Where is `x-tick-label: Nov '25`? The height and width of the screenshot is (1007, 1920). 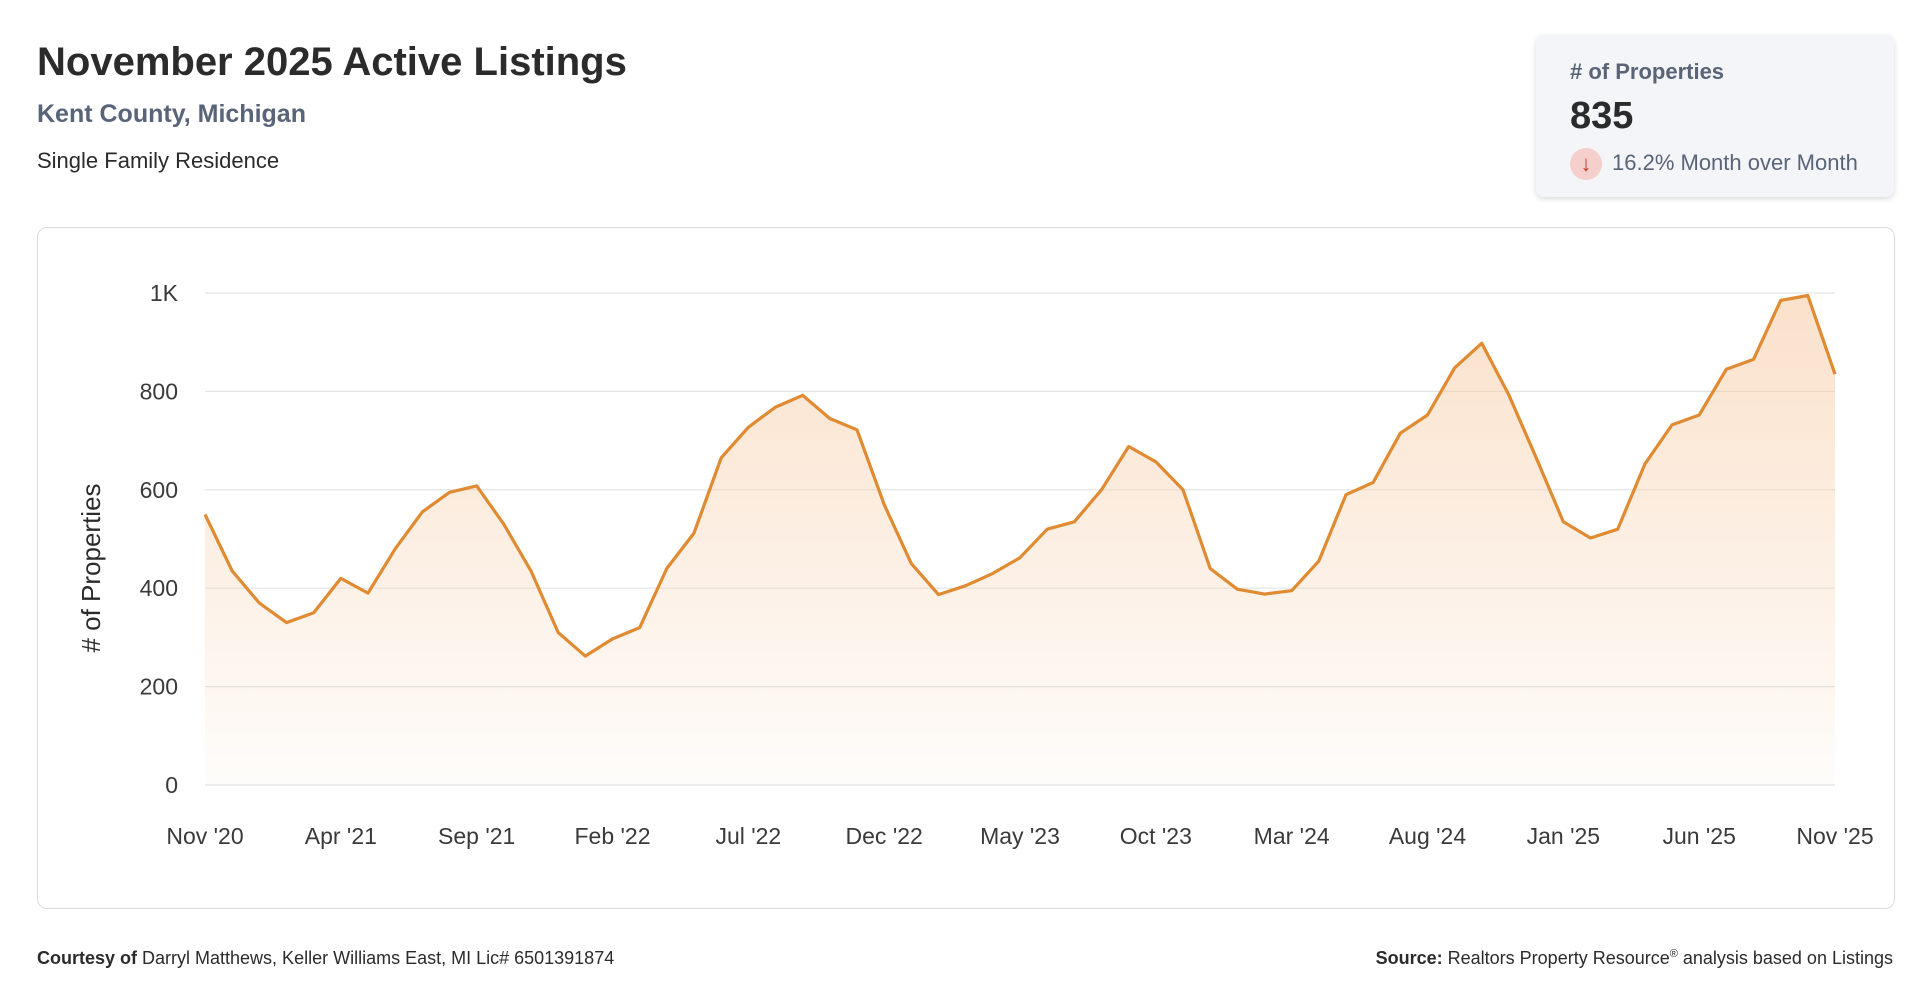 x-tick-label: Nov '25 is located at coordinates (1834, 836).